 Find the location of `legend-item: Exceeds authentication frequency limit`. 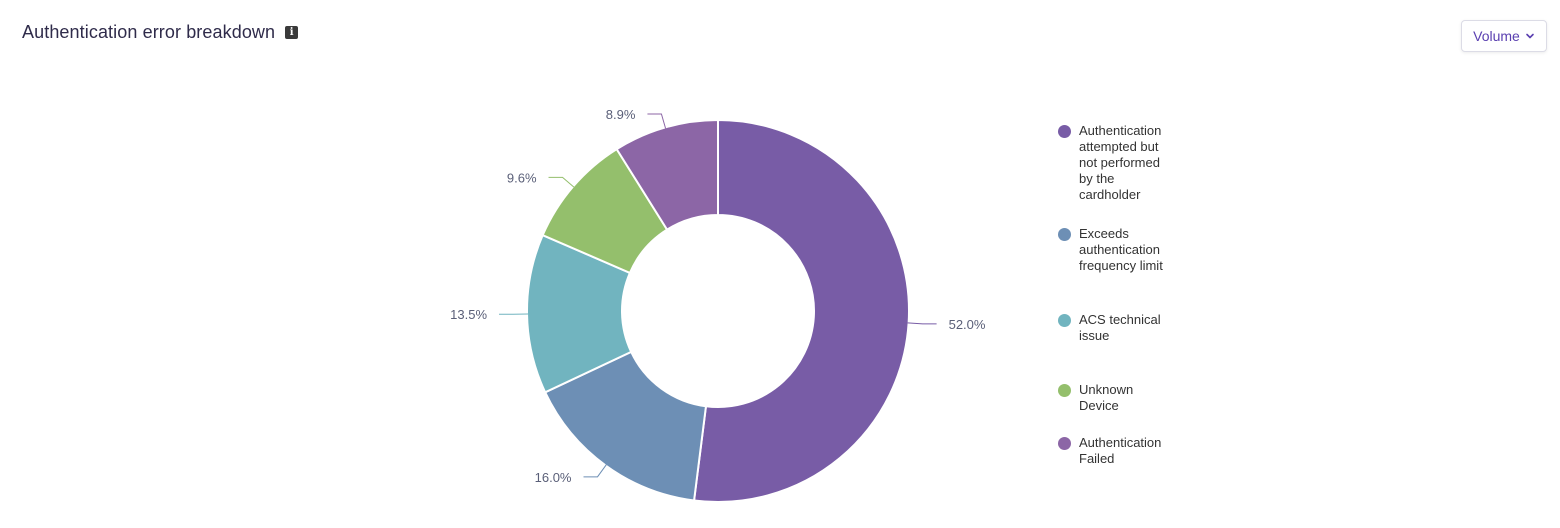

legend-item: Exceeds authentication frequency limit is located at coordinates (1128, 250).